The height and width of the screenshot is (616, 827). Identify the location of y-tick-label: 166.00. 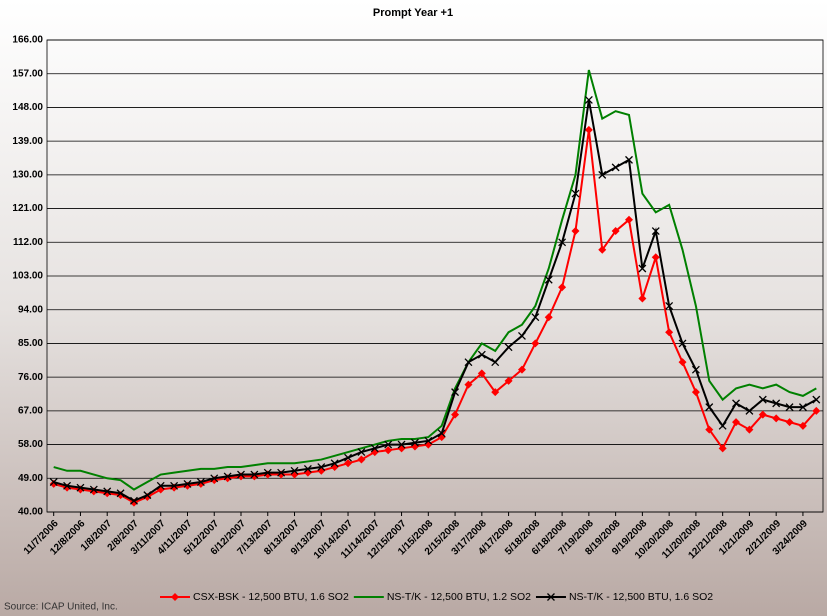
(27, 40).